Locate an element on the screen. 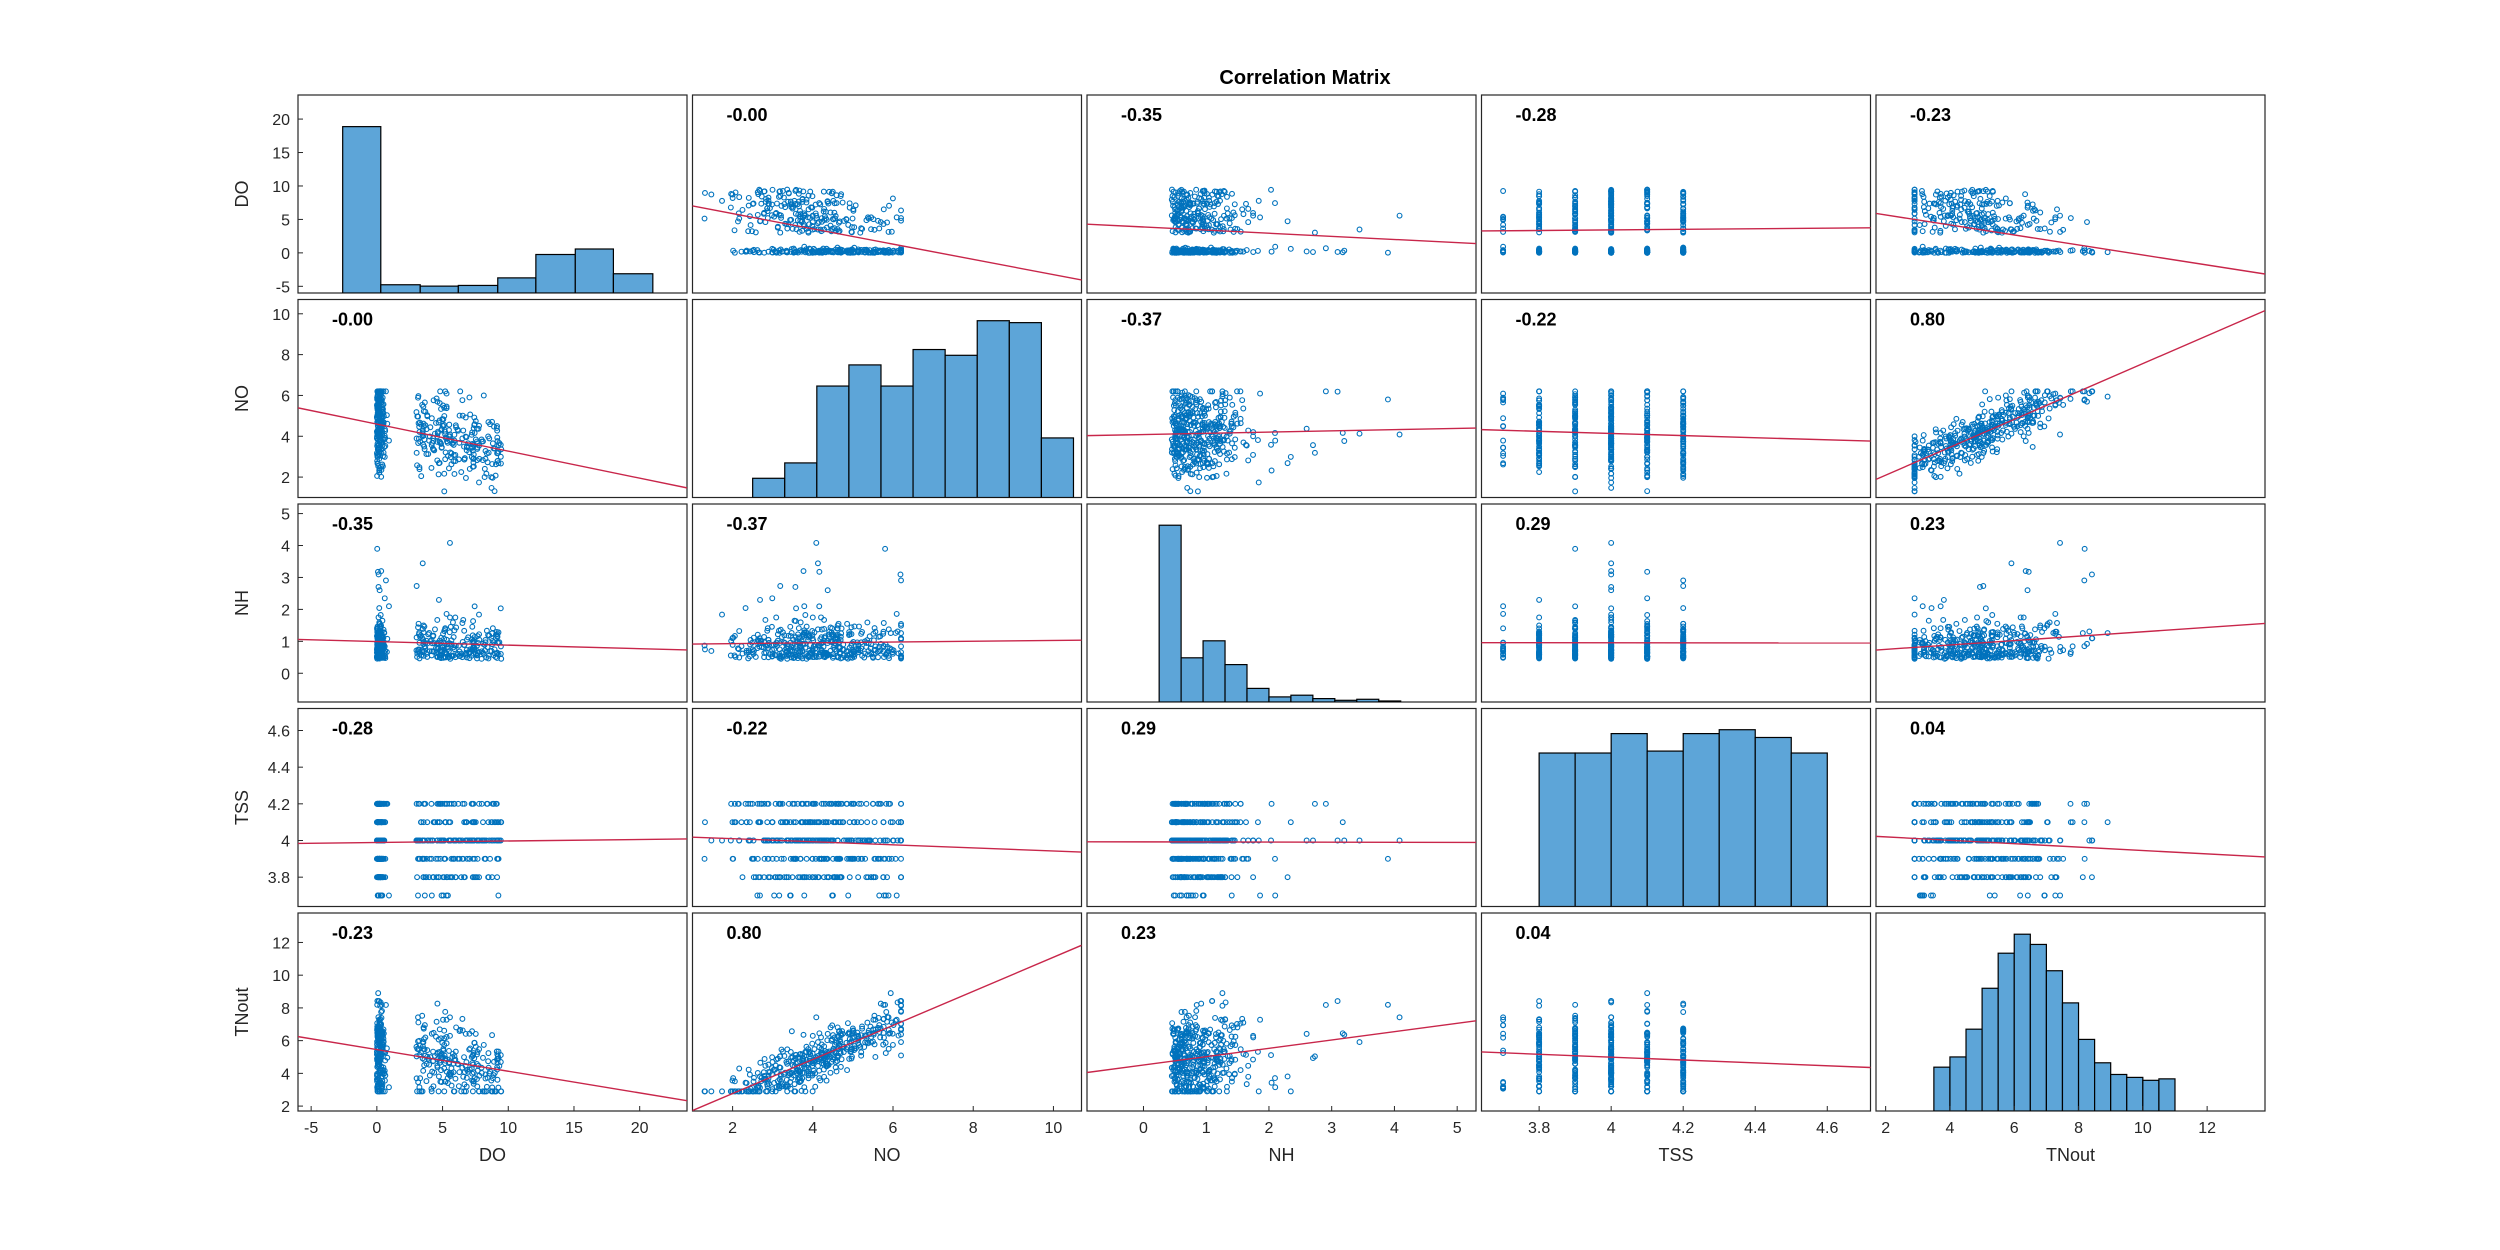 The image size is (2500, 1250). chart-title: Correlation Matrix is located at coordinates (1304, 78).